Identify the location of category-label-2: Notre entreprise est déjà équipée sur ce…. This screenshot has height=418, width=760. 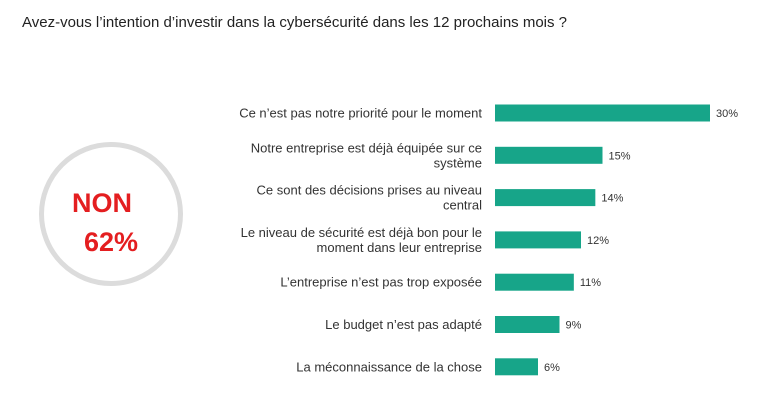
(366, 155).